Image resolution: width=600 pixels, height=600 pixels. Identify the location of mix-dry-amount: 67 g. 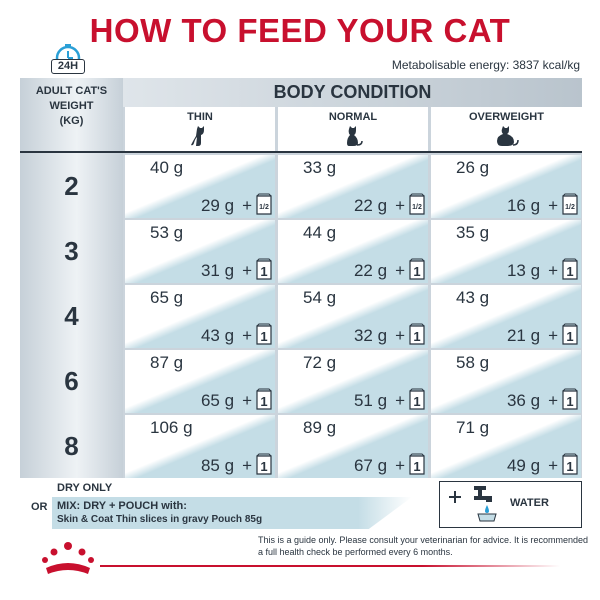
(370, 465).